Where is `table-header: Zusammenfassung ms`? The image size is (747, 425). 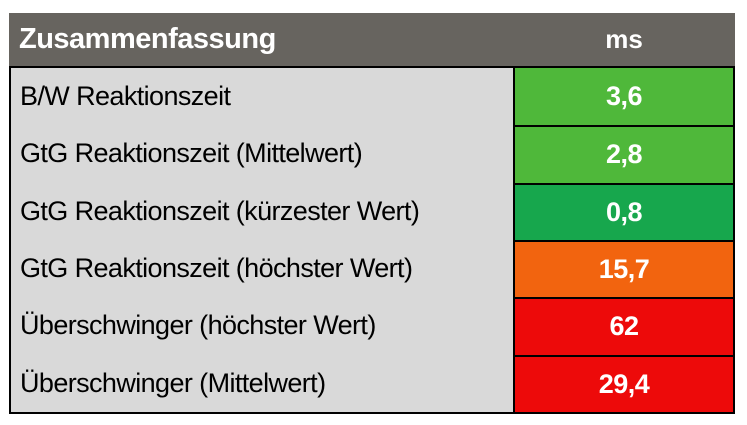
table-header: Zusammenfassung ms is located at coordinates (372, 39).